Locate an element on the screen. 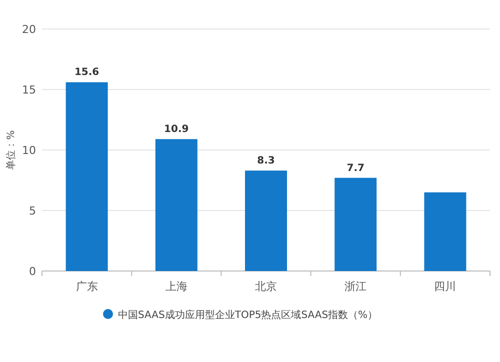 This screenshot has height=362, width=500. y-tick-label: 5 is located at coordinates (32, 211).